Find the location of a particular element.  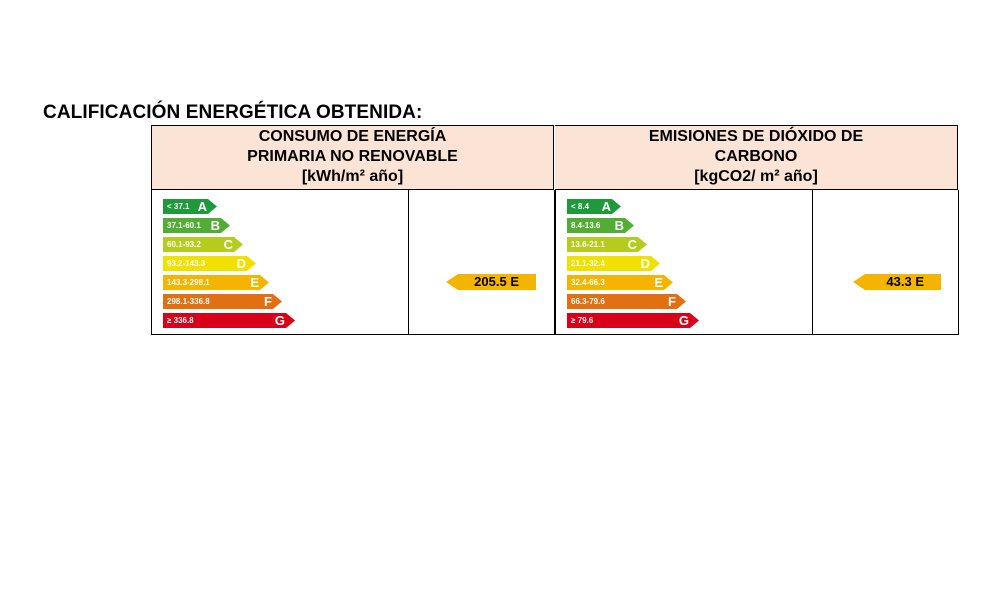

scale-range-label: 93.2-143.3 is located at coordinates (186, 263).